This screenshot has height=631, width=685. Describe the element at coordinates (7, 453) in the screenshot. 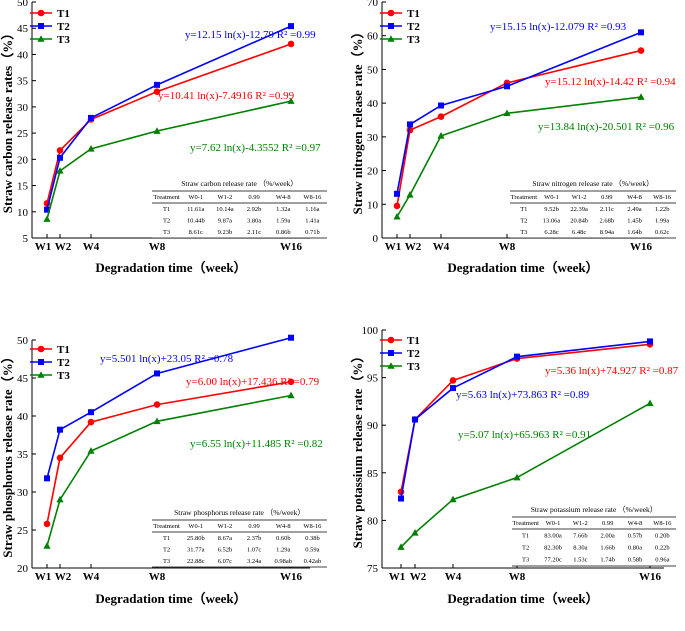

I see `y-axis-label: Straw phosphorus release rate（%）` at that location.